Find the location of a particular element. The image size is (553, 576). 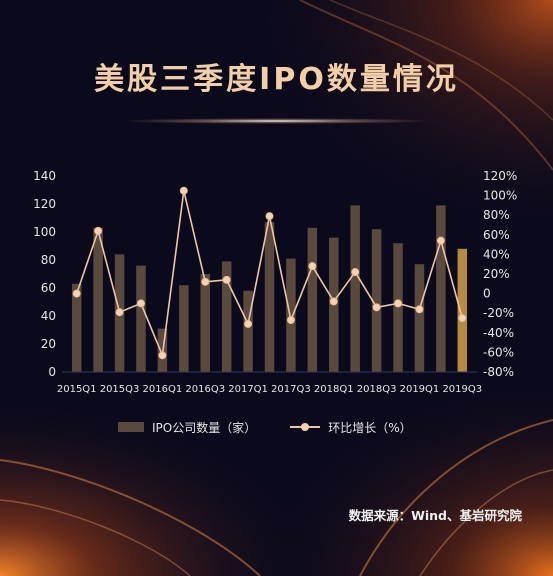

left-axis-tick-label: 100 is located at coordinates (44, 232).